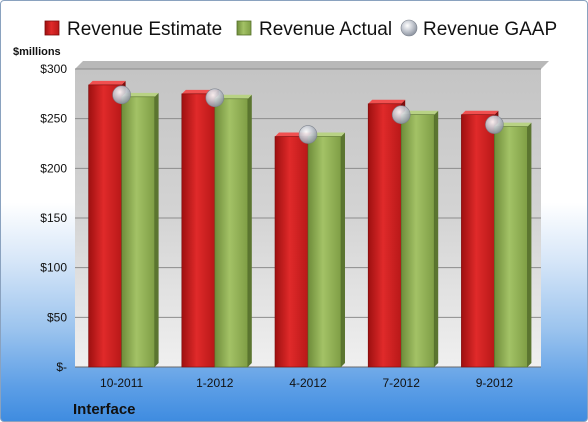  Describe the element at coordinates (57, 317) in the screenshot. I see `y-tick-label: $50` at that location.